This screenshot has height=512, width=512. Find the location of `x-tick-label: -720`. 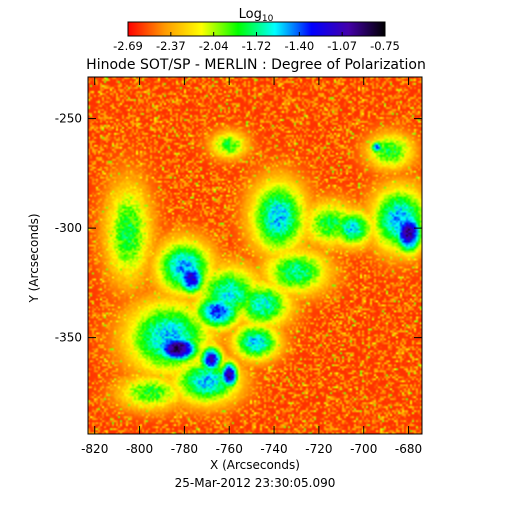

x-tick-label: -720 is located at coordinates (318, 449).